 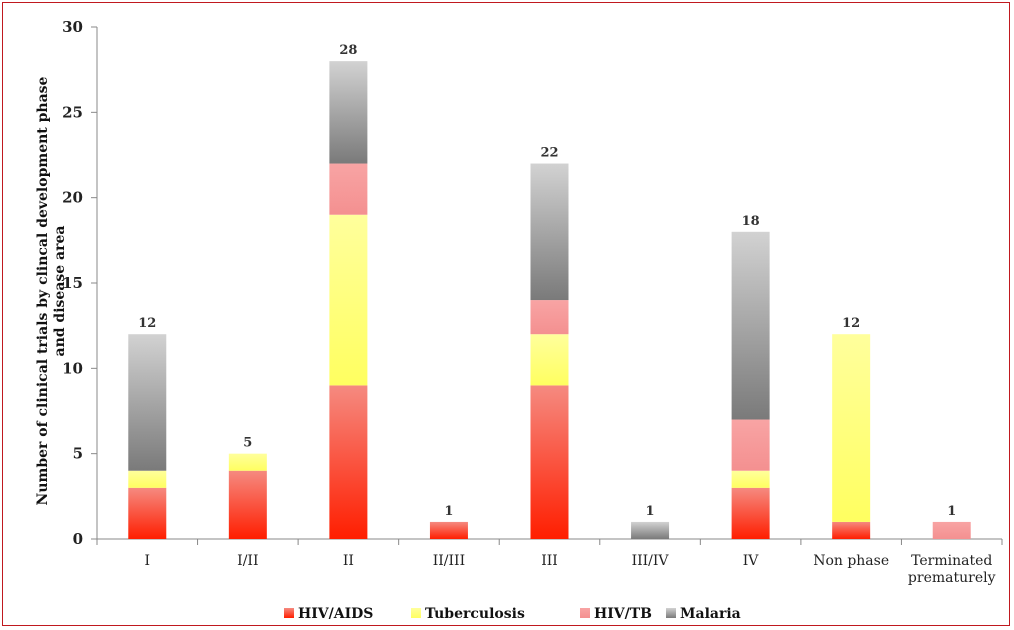 I want to click on x-tick-label-line: Terminated, so click(x=951, y=561).